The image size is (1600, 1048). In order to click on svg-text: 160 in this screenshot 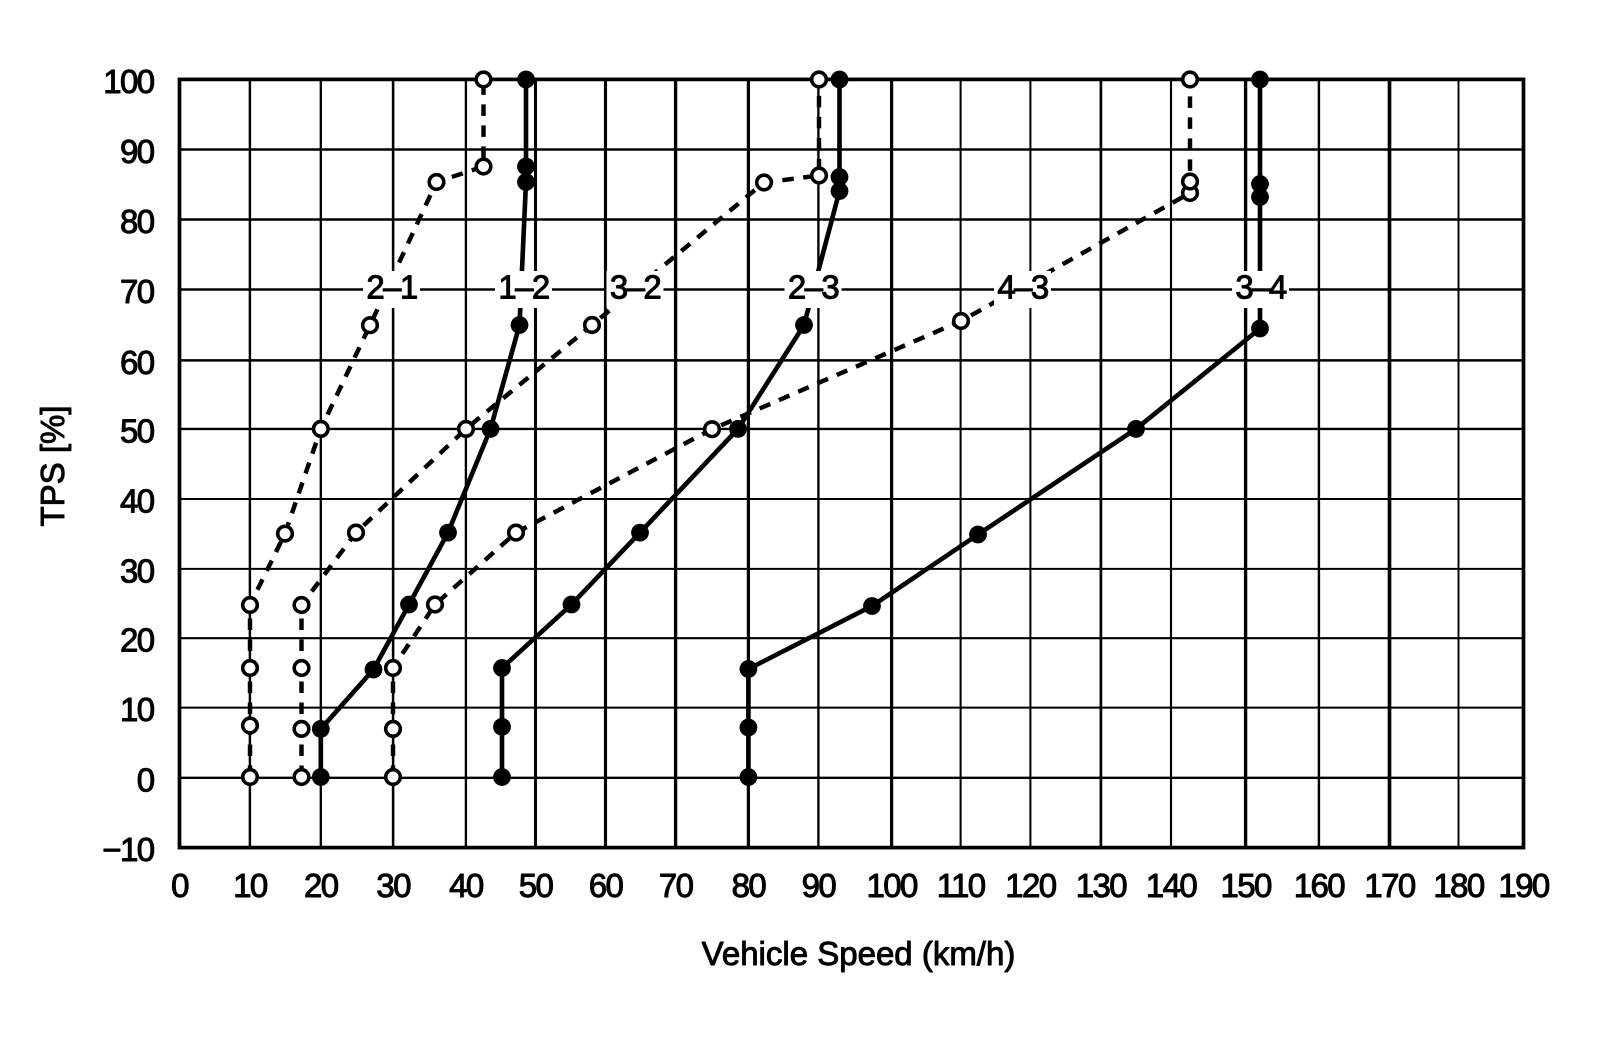, I will do `click(1320, 885)`.